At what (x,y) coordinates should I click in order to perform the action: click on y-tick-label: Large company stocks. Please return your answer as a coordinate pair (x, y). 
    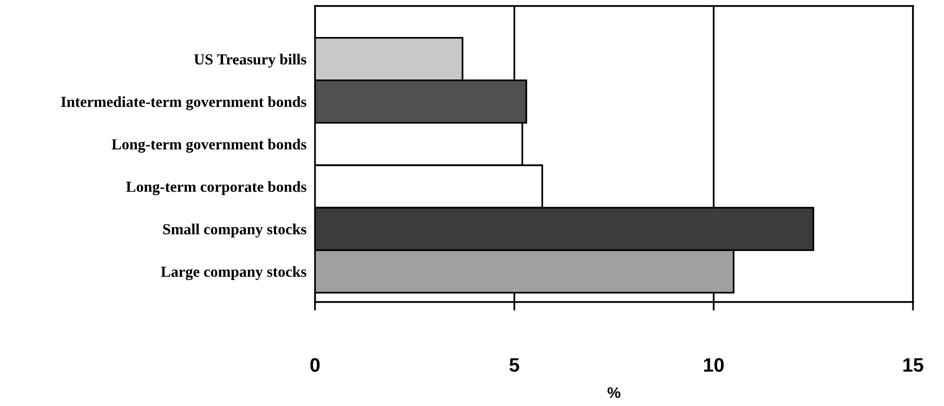
    Looking at the image, I should click on (233, 273).